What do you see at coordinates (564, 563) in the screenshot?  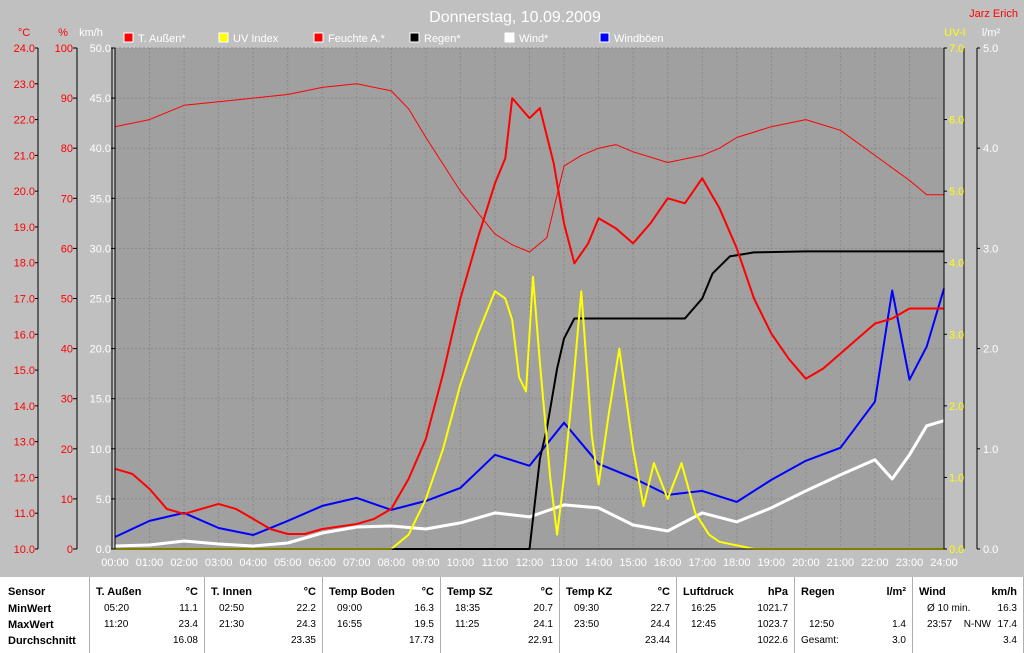 I see `x-tick-label: 13:00` at bounding box center [564, 563].